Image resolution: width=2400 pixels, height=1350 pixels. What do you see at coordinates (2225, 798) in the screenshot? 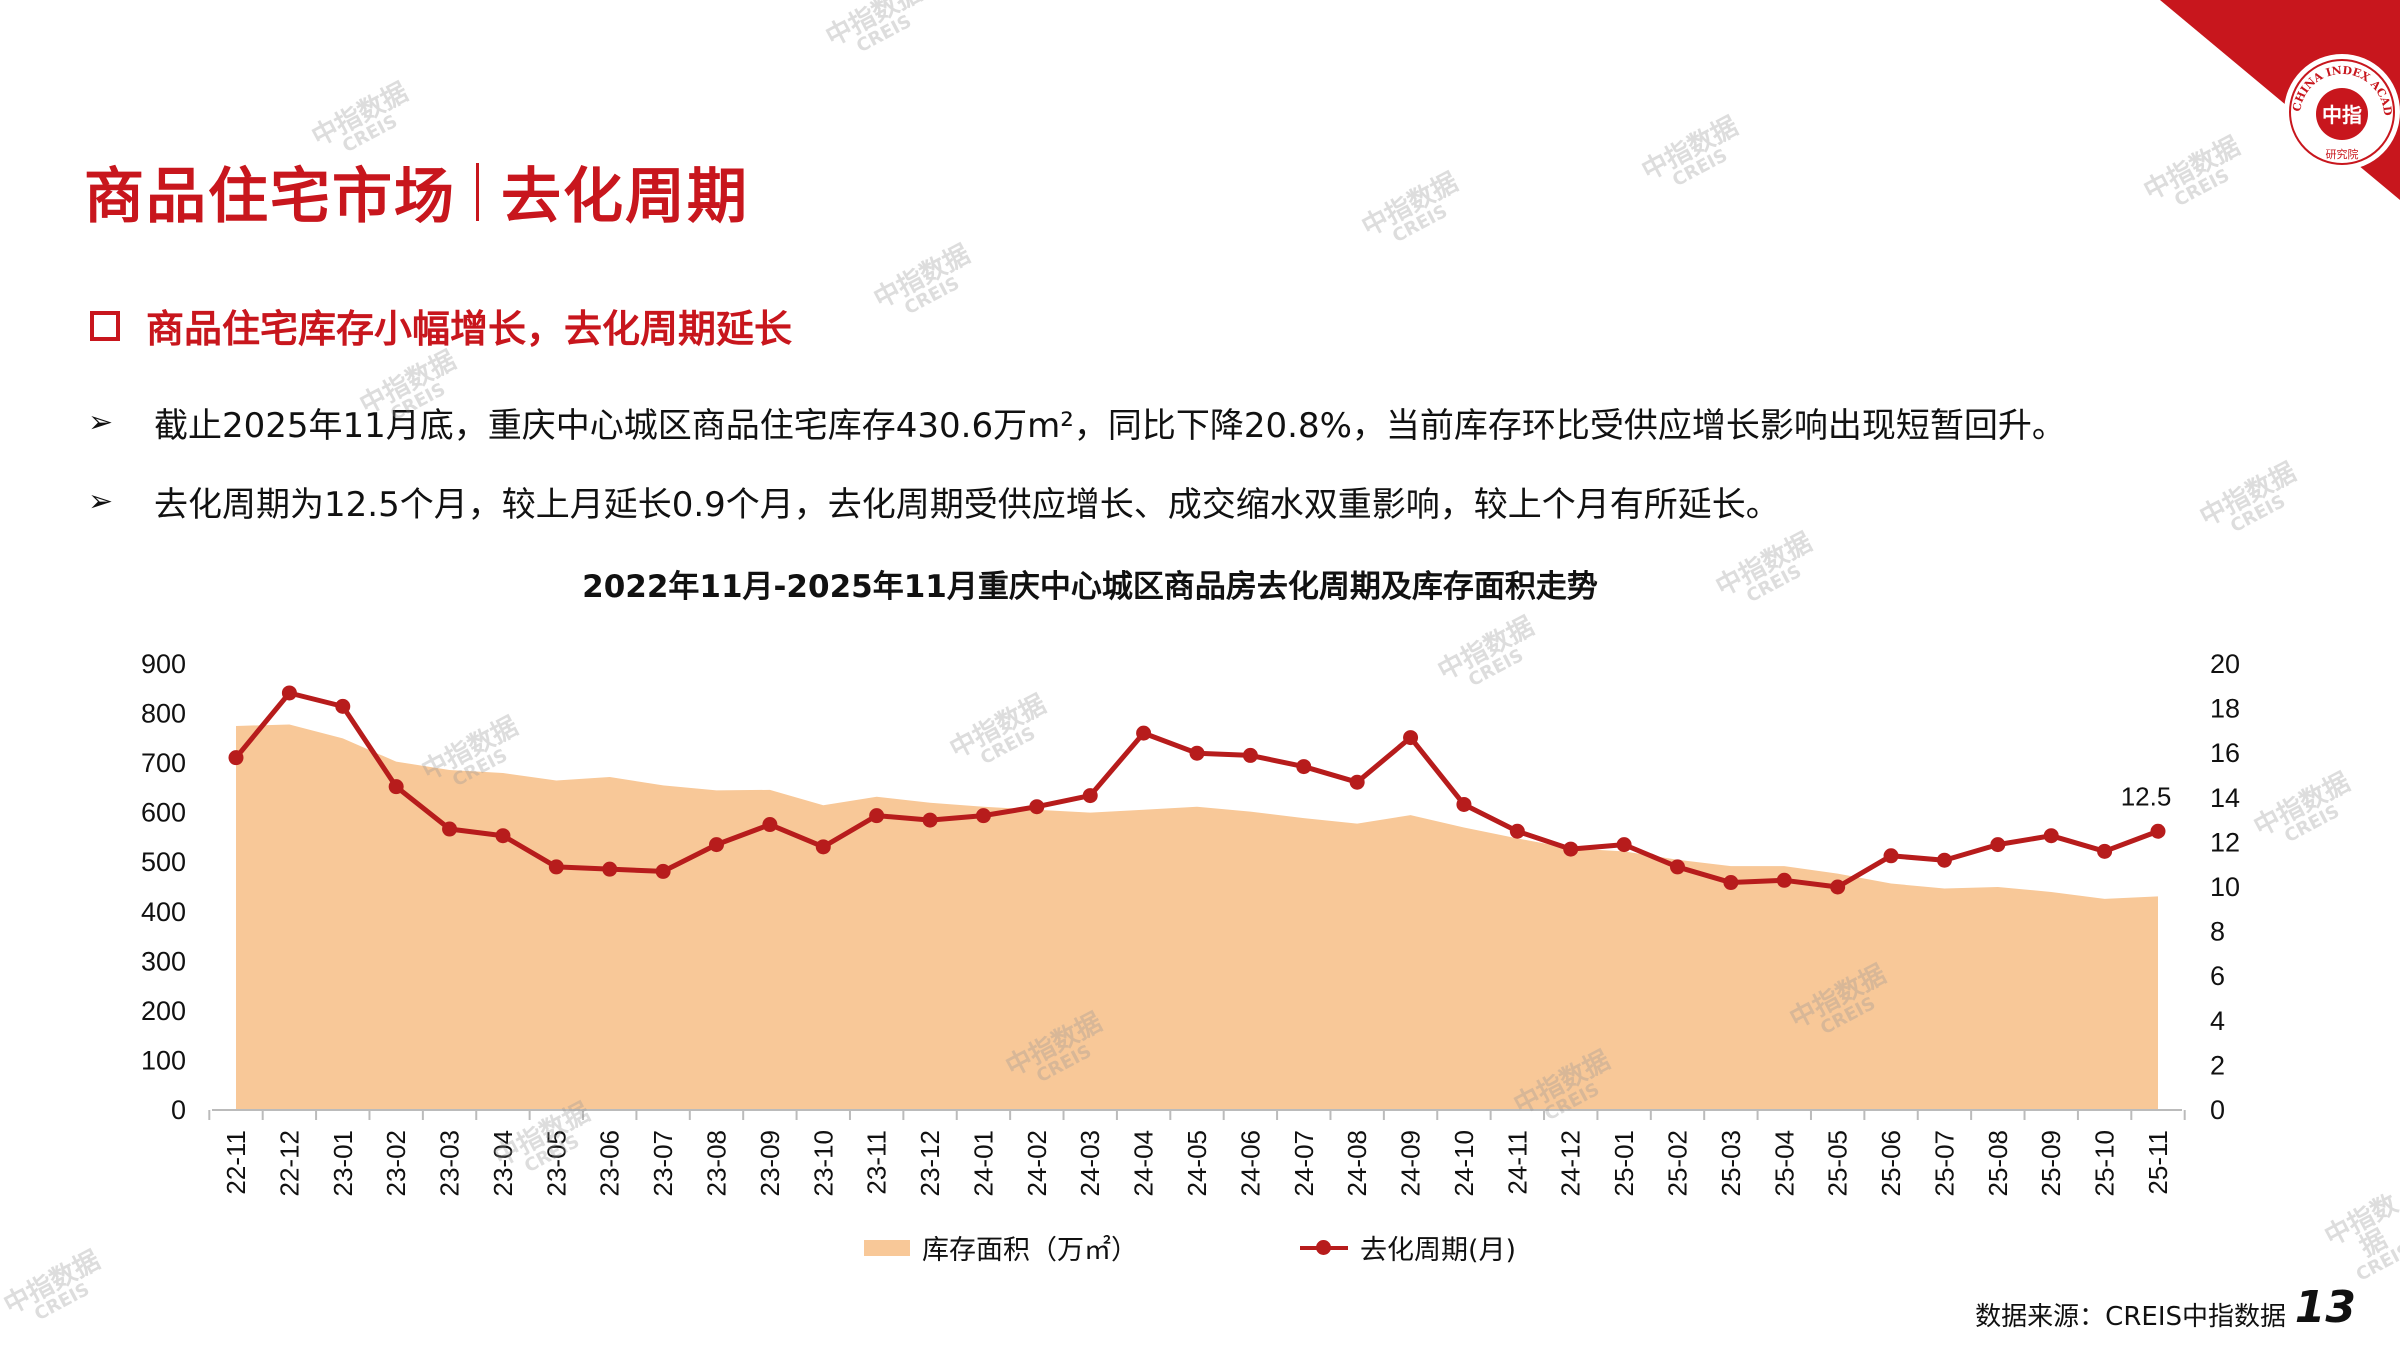
I see `y-right-tick-label: 14` at bounding box center [2225, 798].